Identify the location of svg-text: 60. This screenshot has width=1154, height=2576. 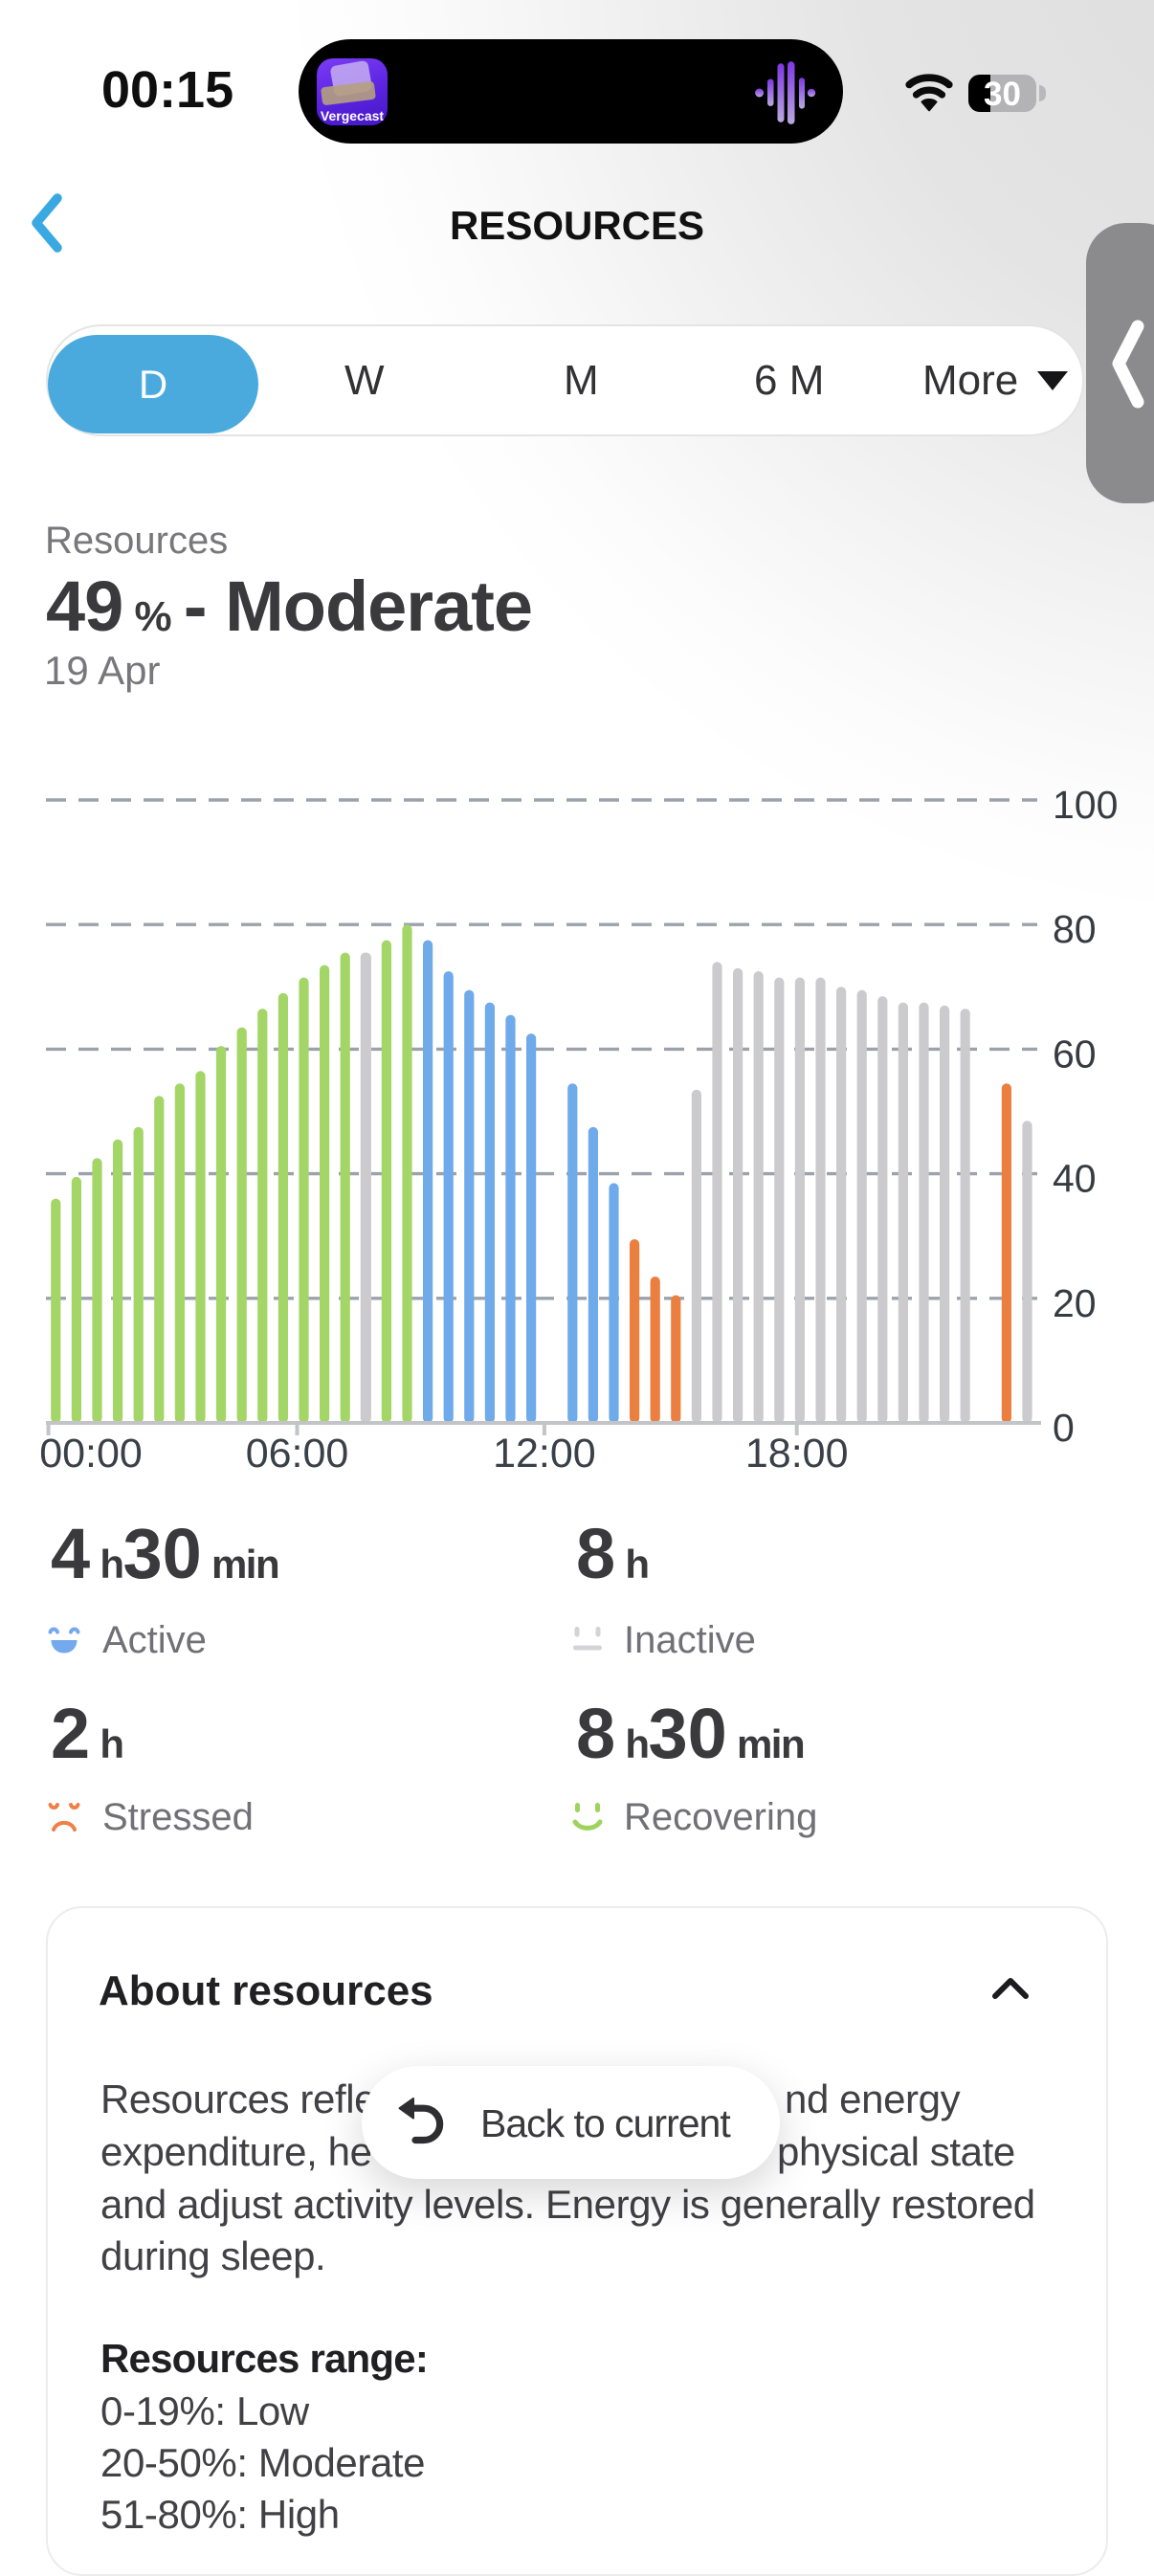
(1075, 1054).